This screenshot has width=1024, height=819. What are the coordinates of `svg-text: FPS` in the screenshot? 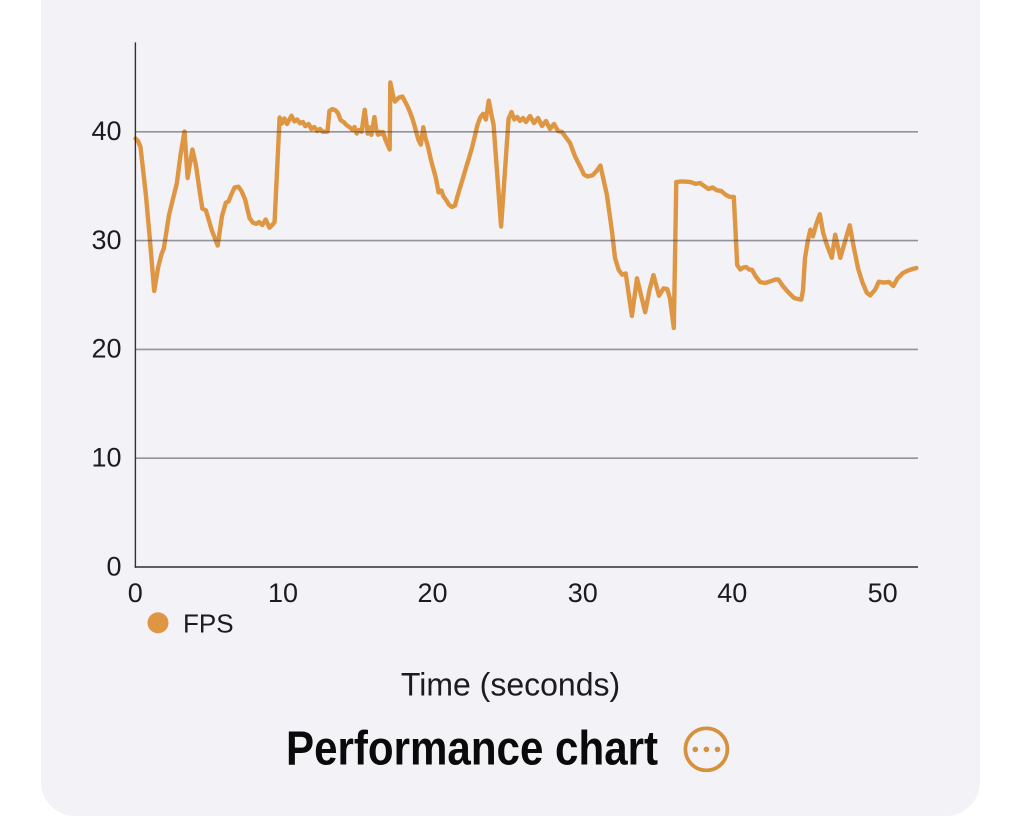 It's located at (208, 624).